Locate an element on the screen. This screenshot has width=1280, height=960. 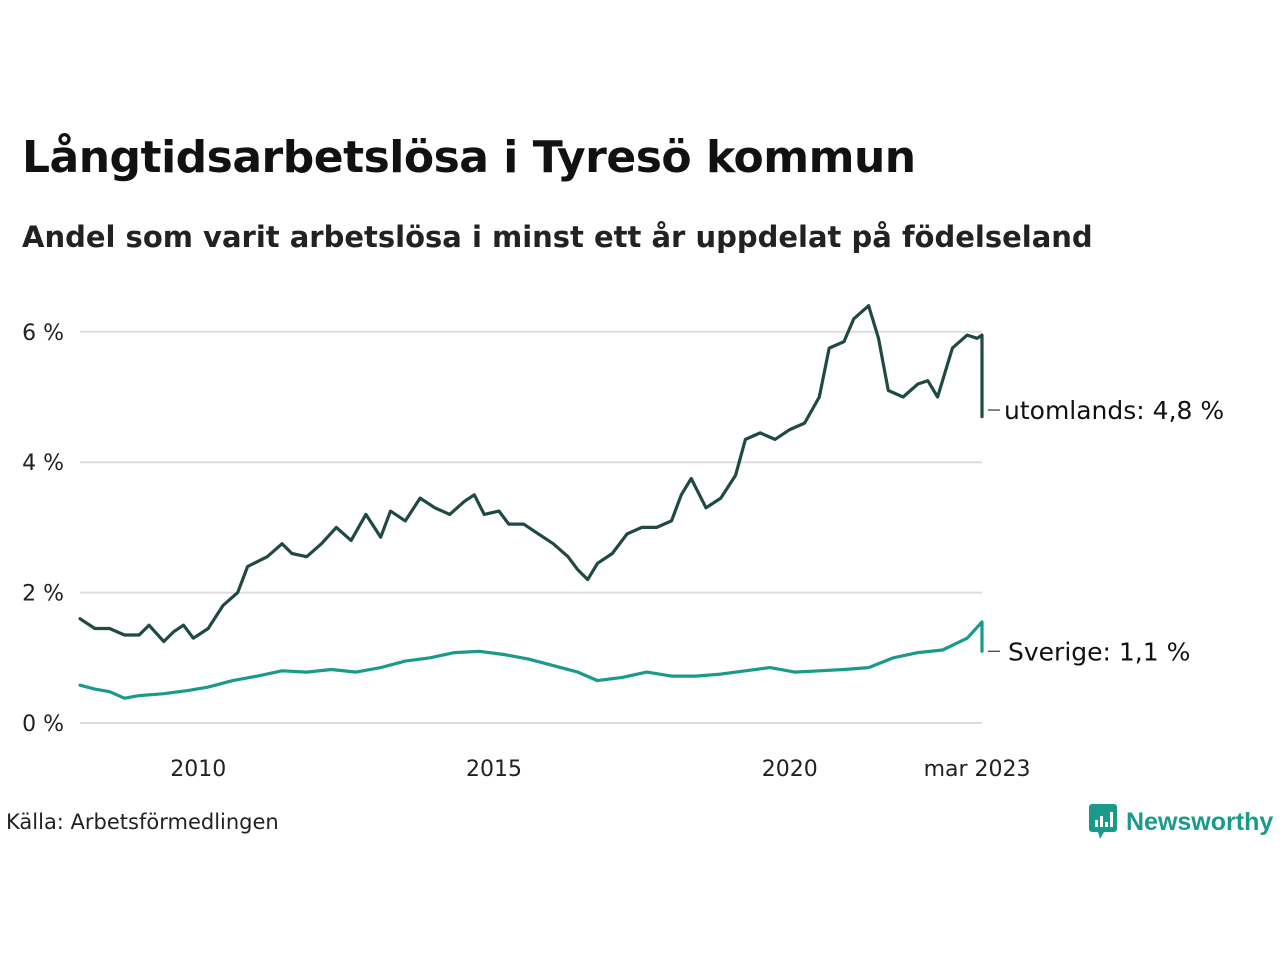
y-tick-label: 2 % is located at coordinates (43, 594).